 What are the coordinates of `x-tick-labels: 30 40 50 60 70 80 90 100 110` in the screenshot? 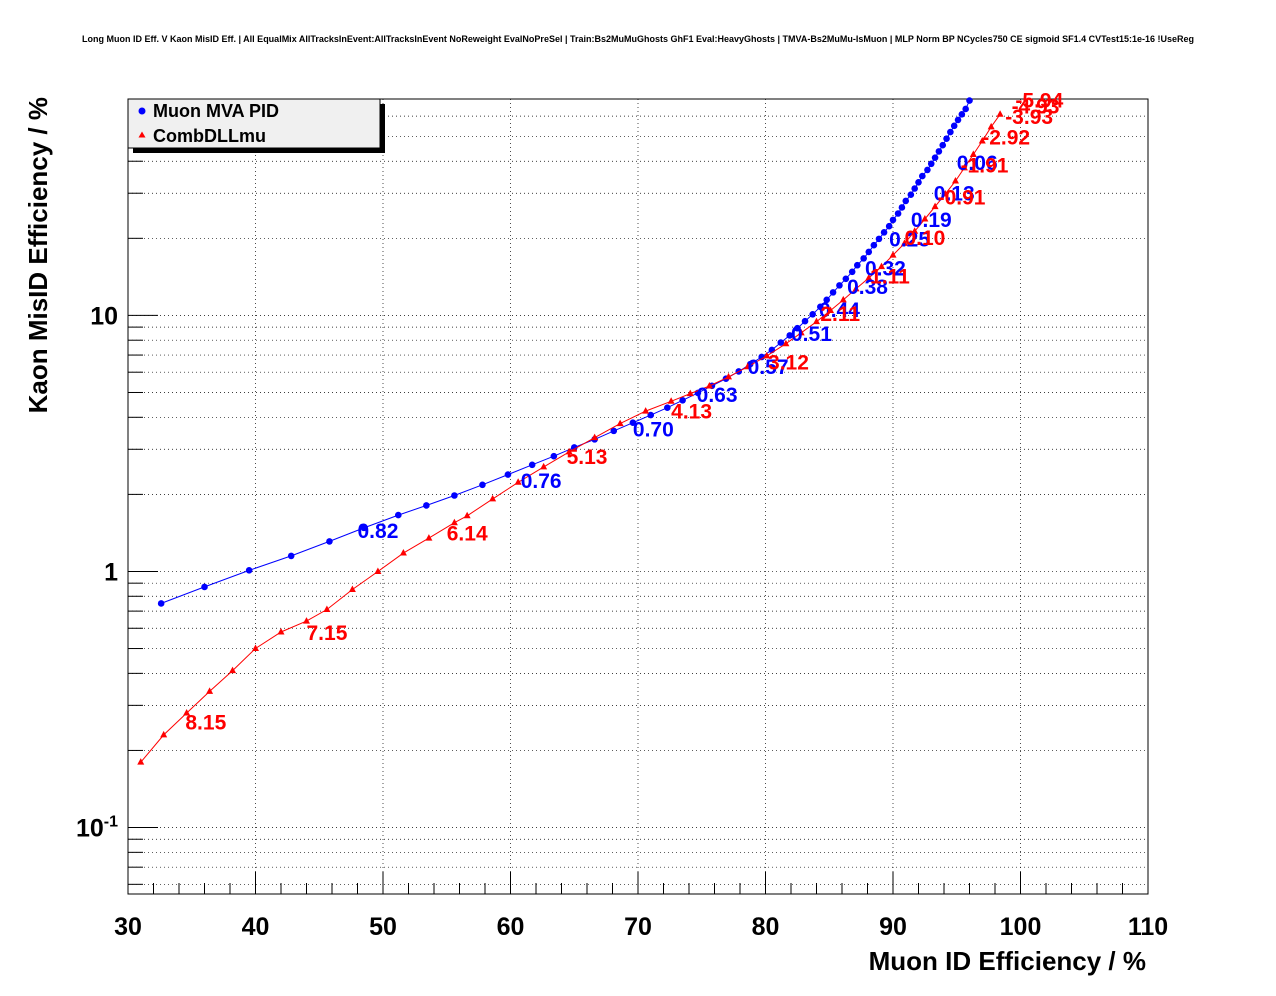 It's located at (641, 927).